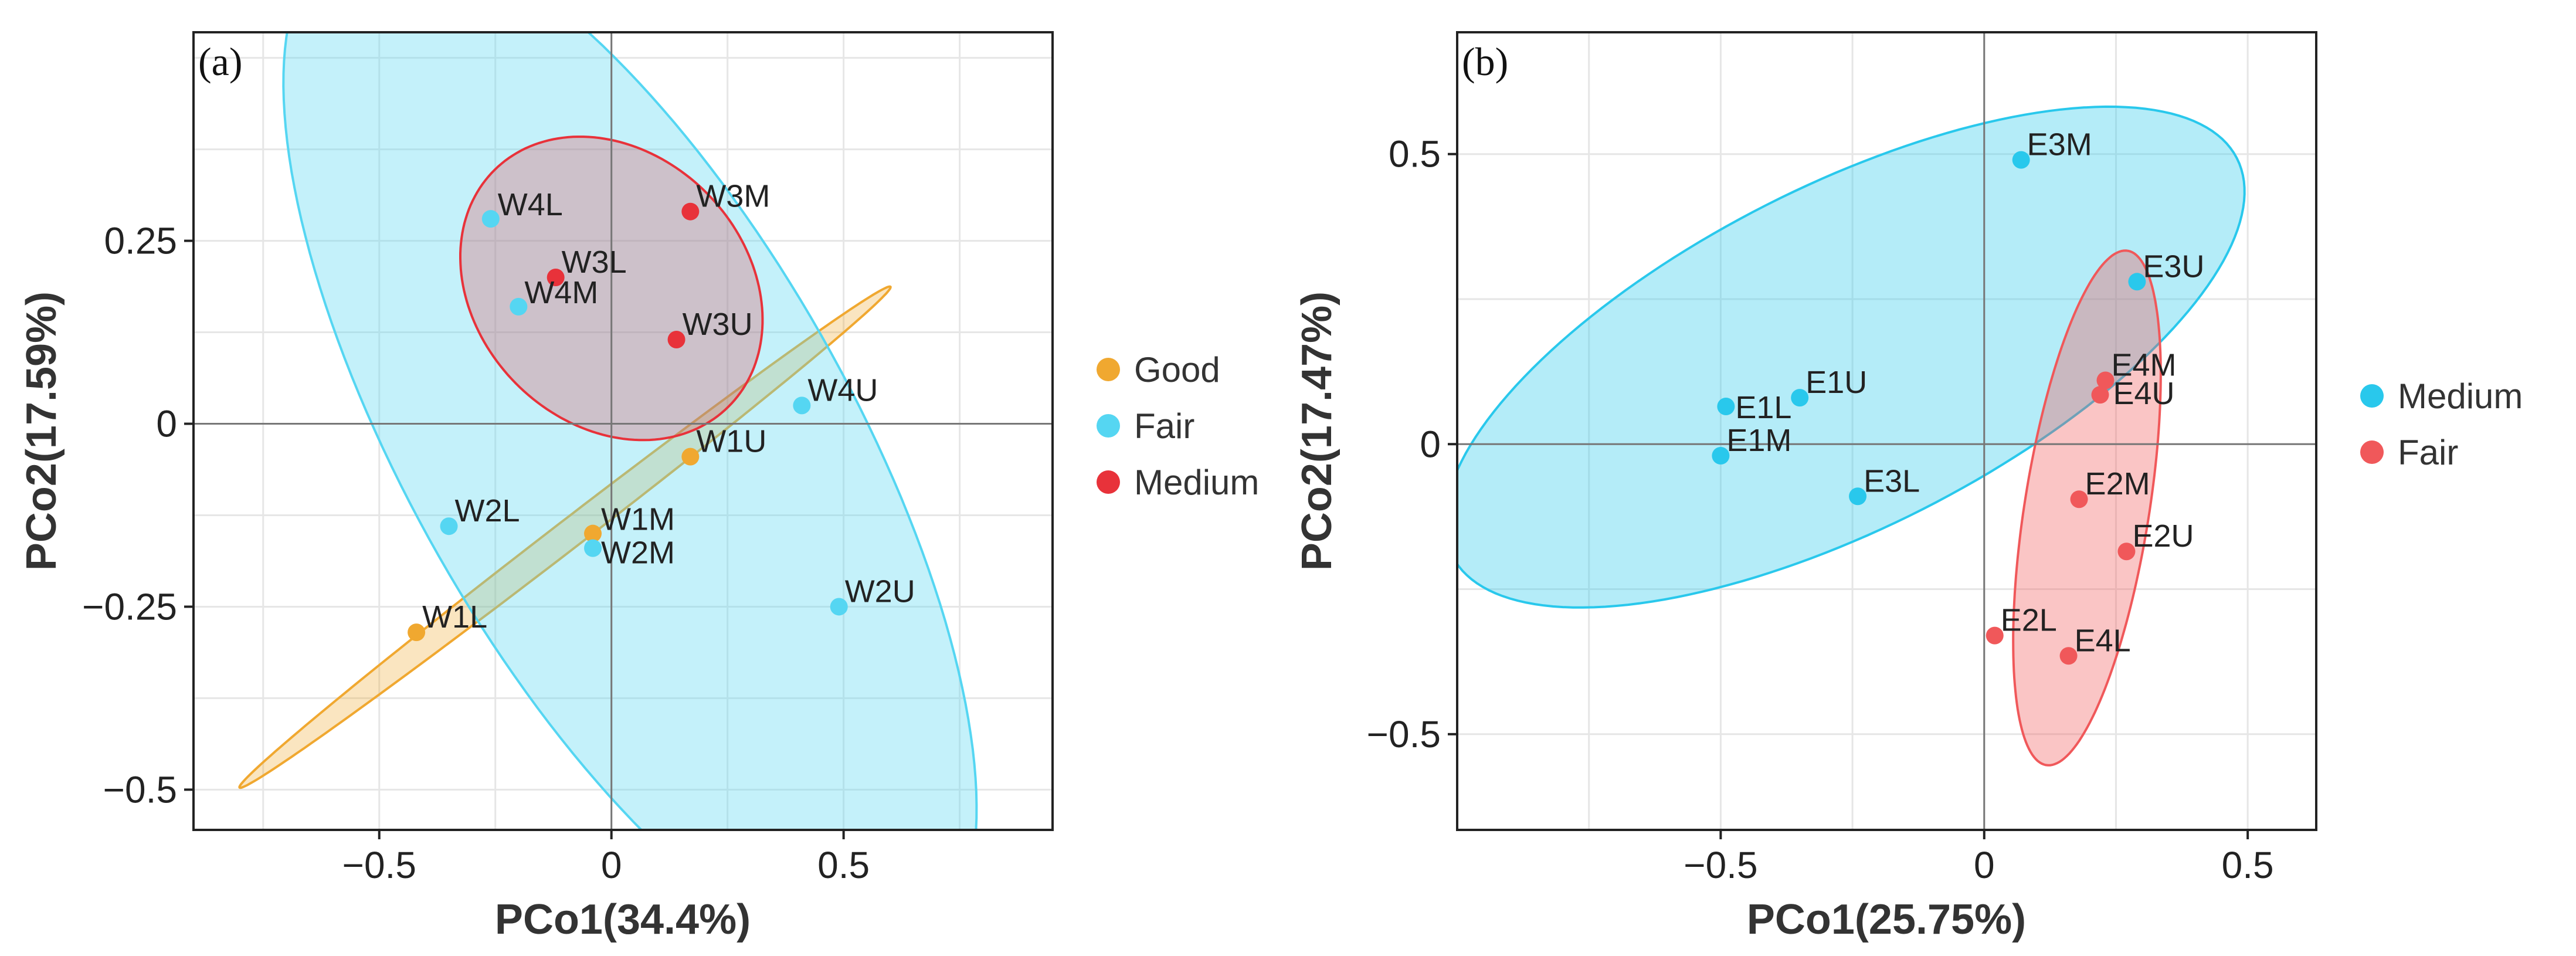 The image size is (2576, 956). I want to click on point-w4l, so click(490, 219).